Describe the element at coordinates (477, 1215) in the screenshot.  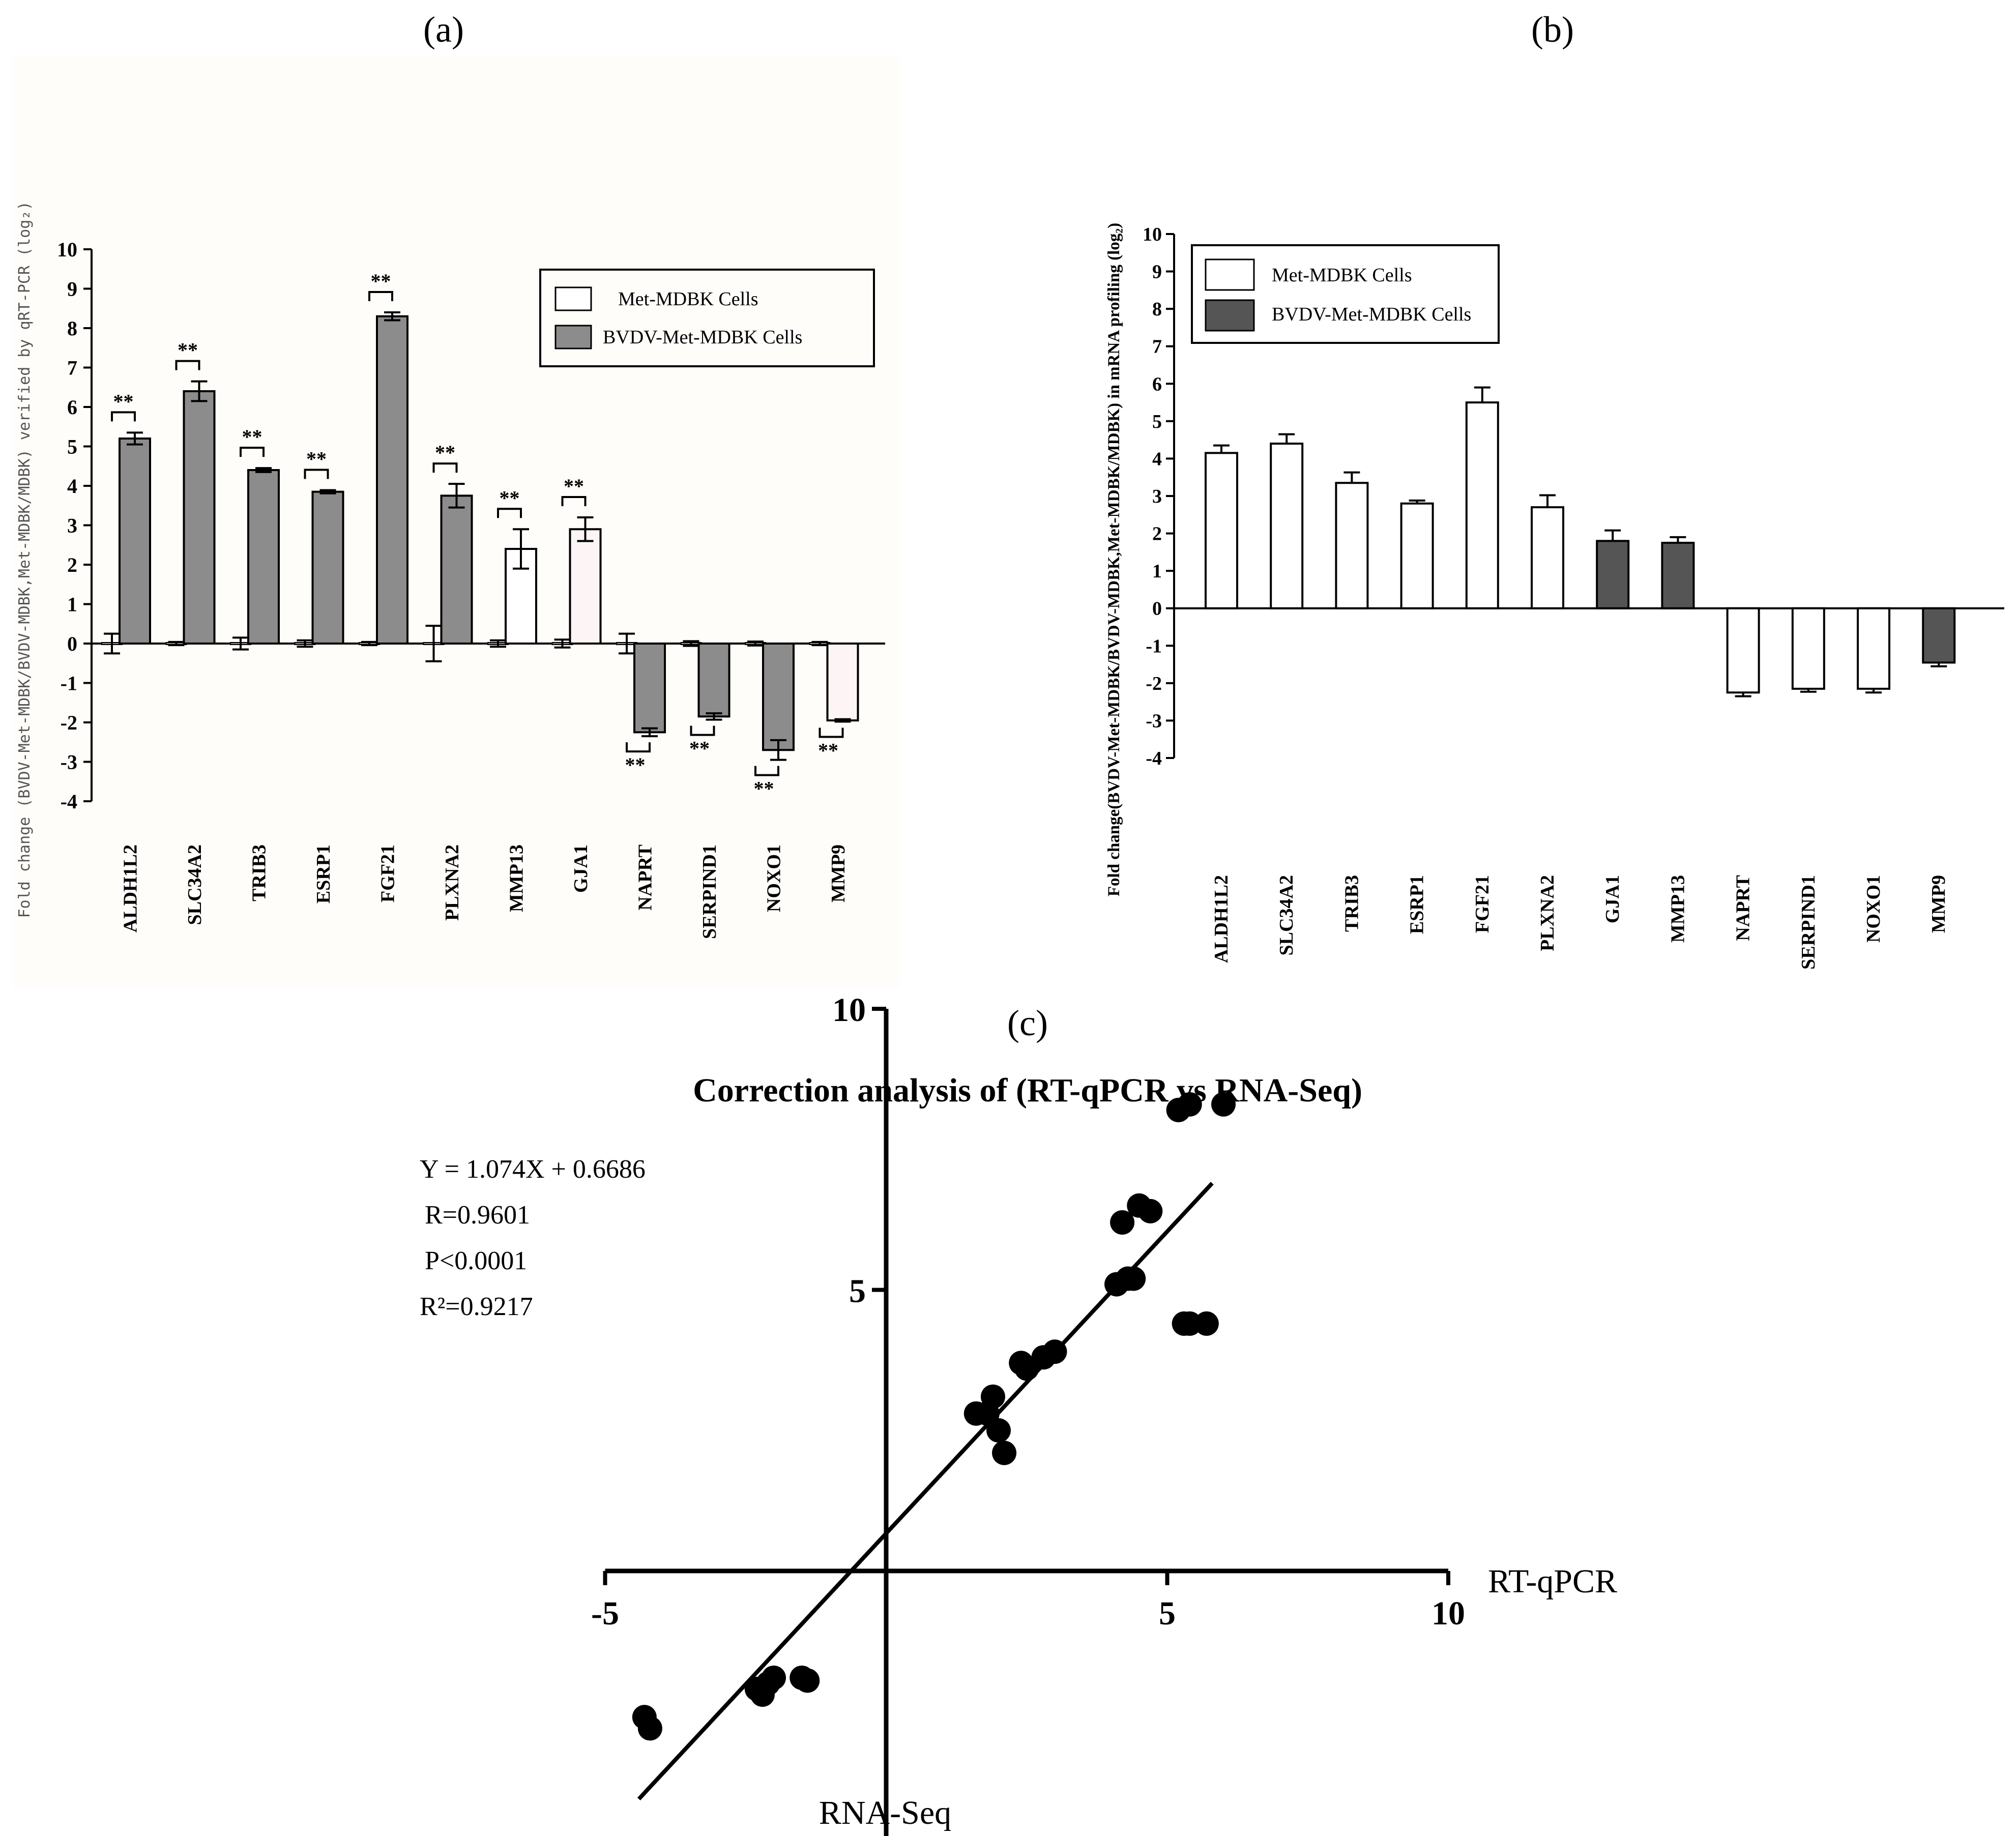
I see `panel-c-stat-r: R=0.9601` at that location.